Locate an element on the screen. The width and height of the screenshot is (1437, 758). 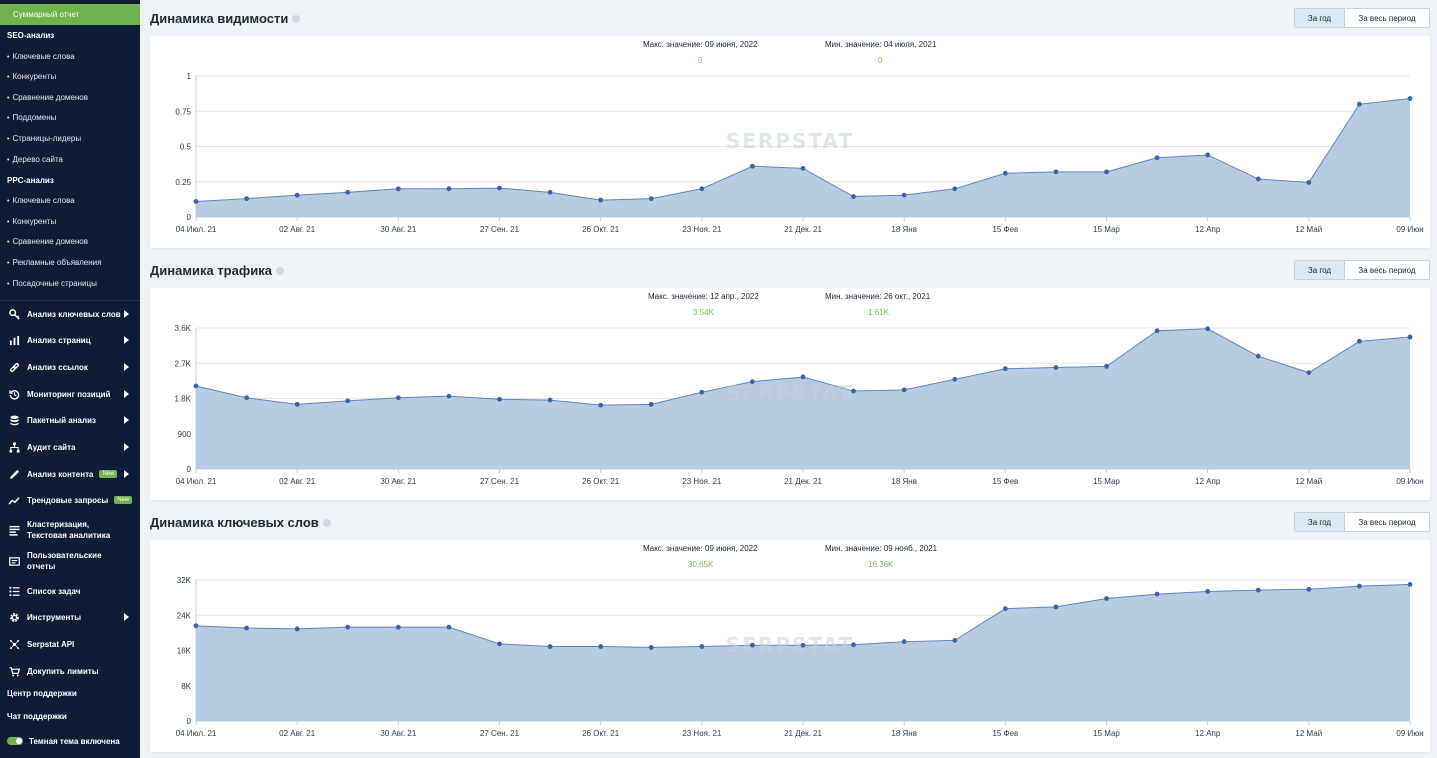
sidebar-support-chat: Чат поддержки is located at coordinates (37, 716).